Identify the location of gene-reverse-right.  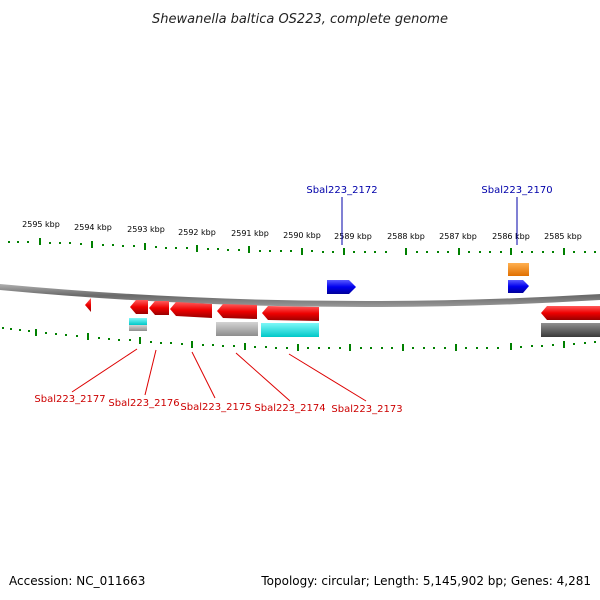
(570, 313).